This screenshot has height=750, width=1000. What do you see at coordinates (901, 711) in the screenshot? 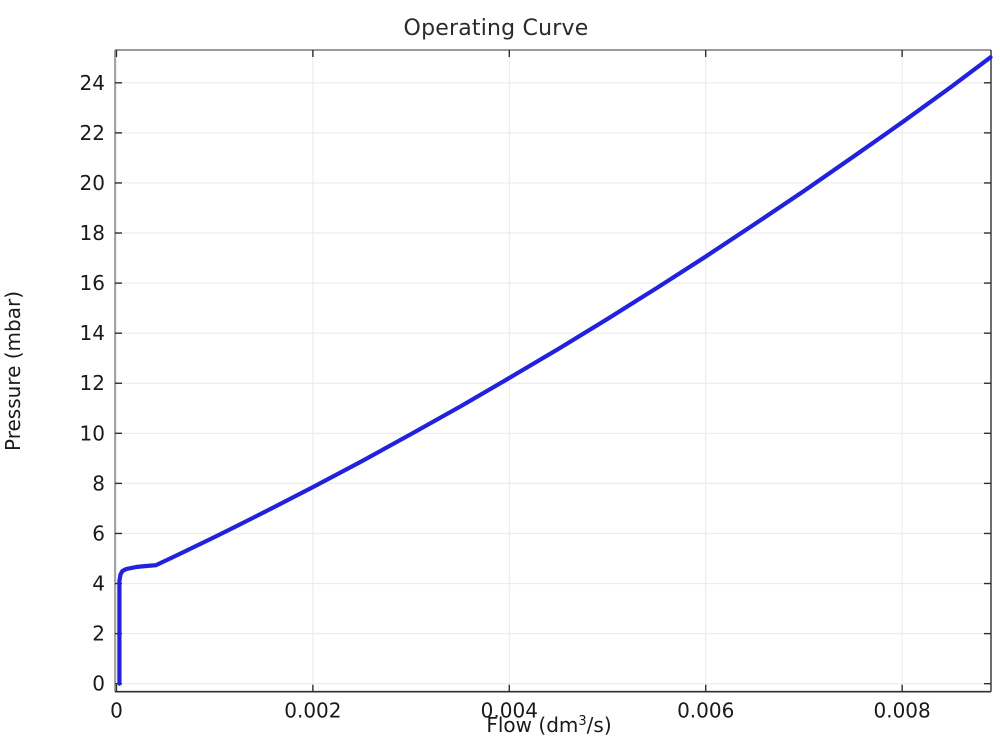
I see `x-tick-label: 0.008` at bounding box center [901, 711].